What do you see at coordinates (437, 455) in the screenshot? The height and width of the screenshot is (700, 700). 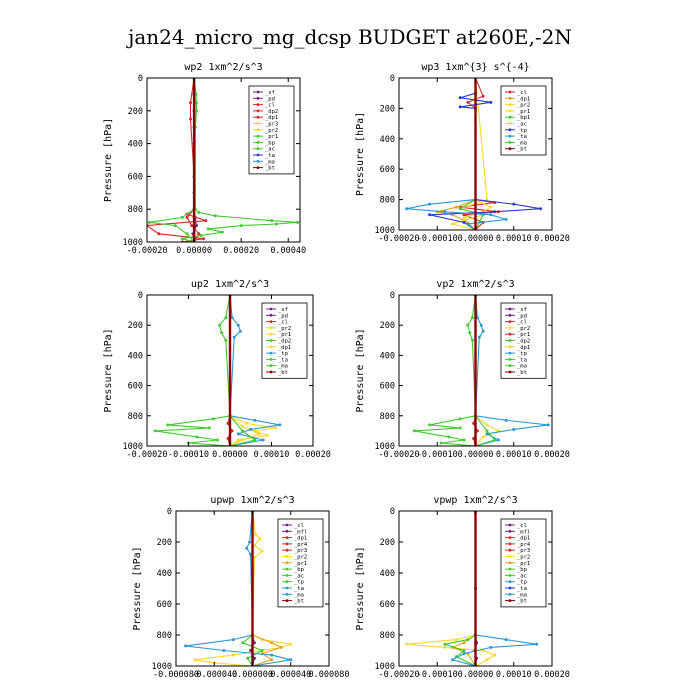 I see `x-tick-label: -0.00010` at bounding box center [437, 455].